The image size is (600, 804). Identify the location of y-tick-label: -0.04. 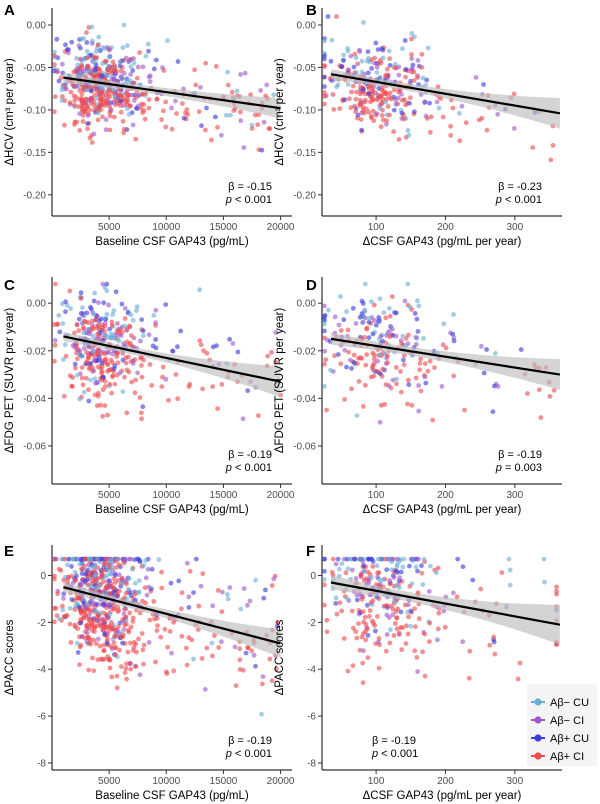
(34, 399).